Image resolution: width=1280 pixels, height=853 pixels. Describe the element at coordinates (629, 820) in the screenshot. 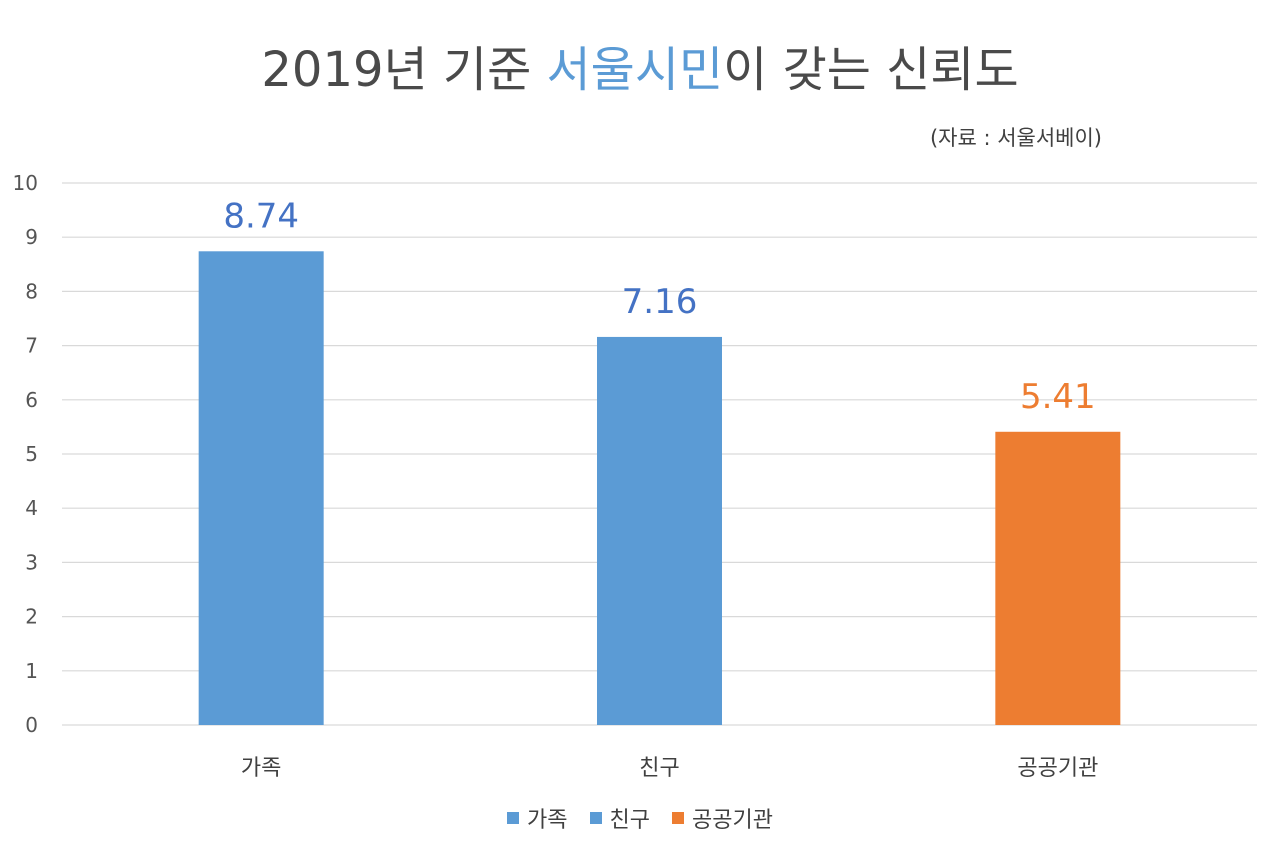

I see `legend-label: 친구` at that location.